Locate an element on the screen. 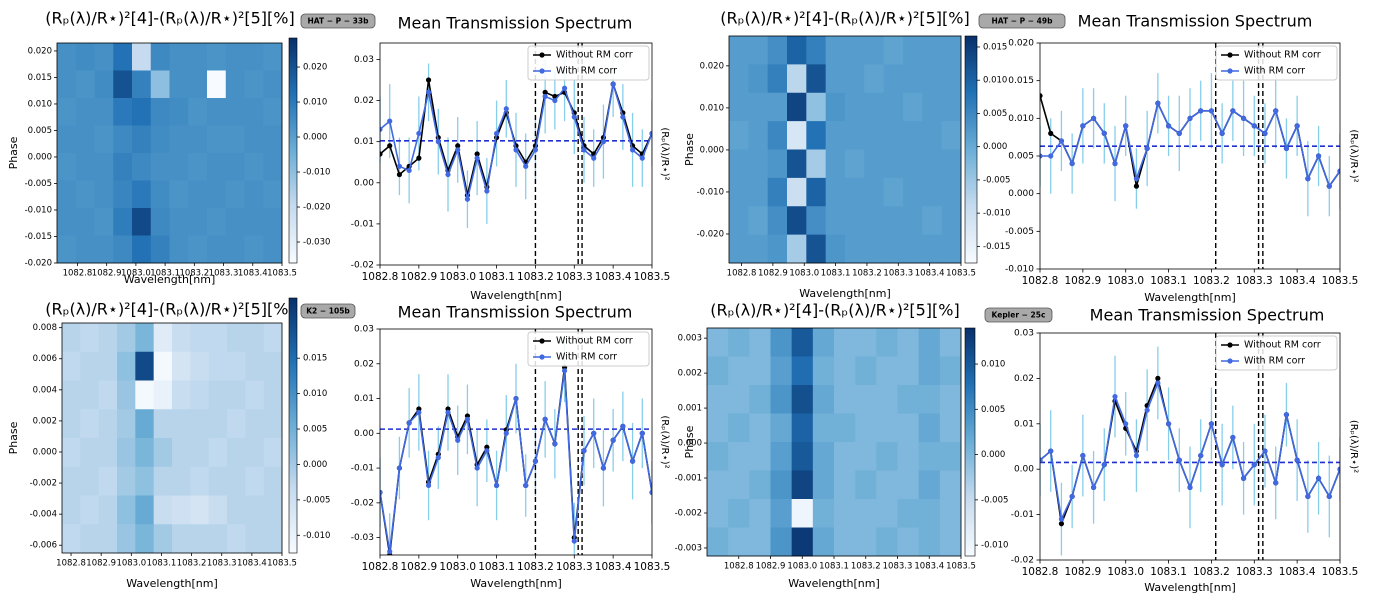 The width and height of the screenshot is (1379, 594). y-axis-label: Phase is located at coordinates (13, 152).